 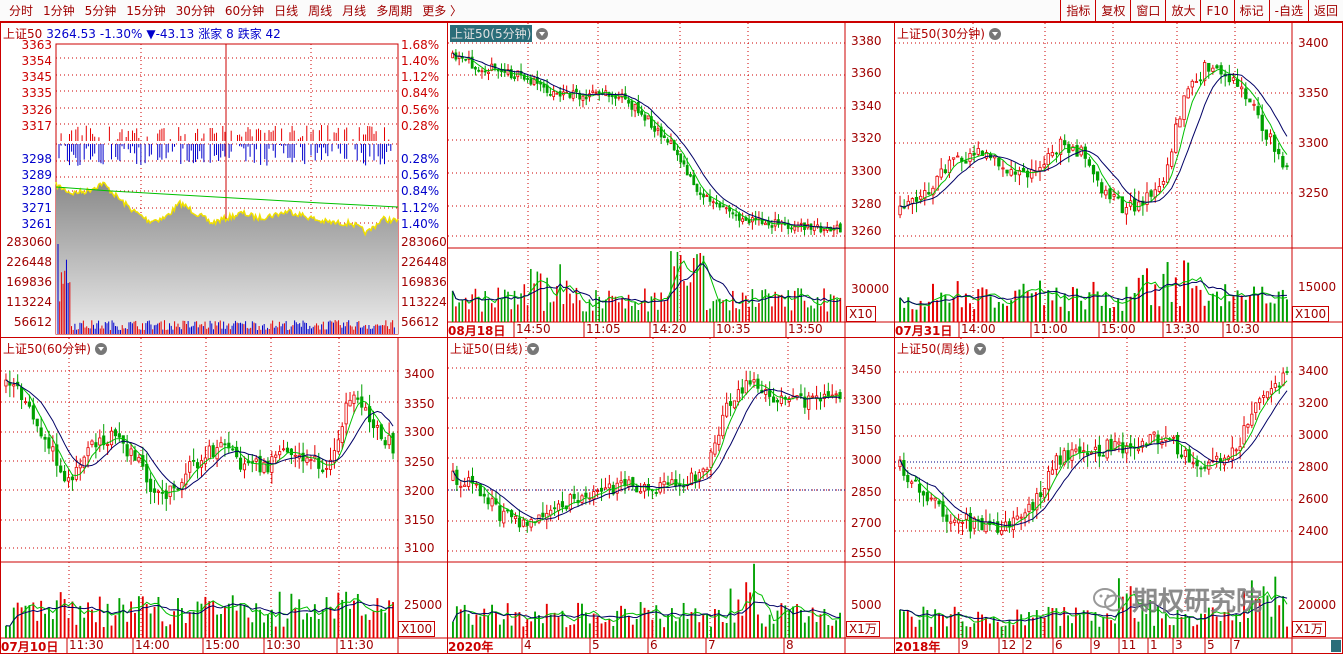 I want to click on toolbar-button: 返回, so click(x=1325, y=11).